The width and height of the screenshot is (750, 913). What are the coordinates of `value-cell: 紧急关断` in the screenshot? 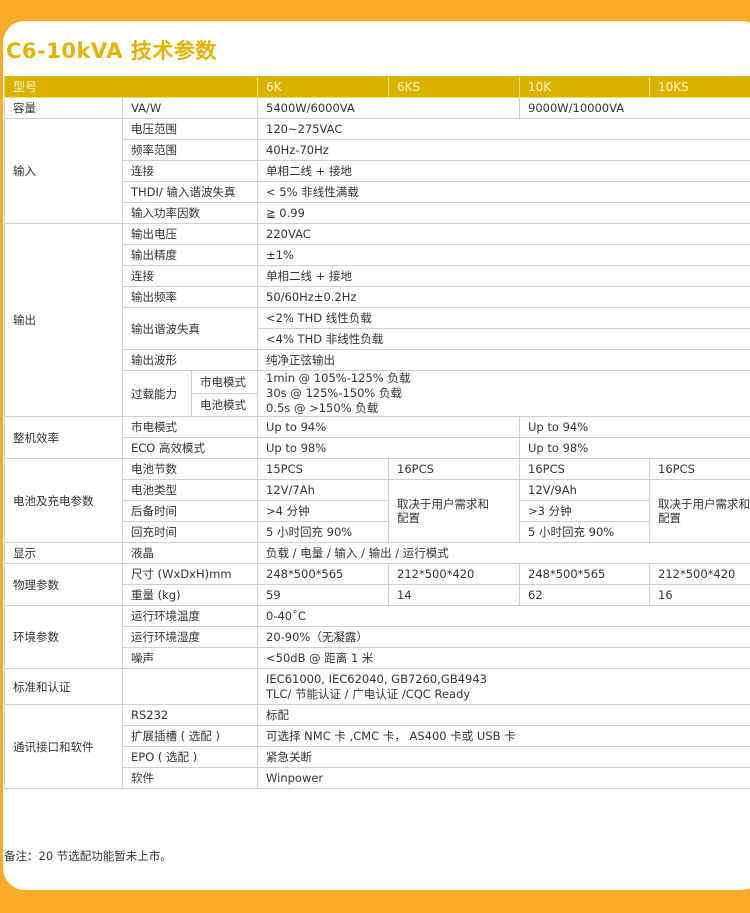 It's located at (503, 757).